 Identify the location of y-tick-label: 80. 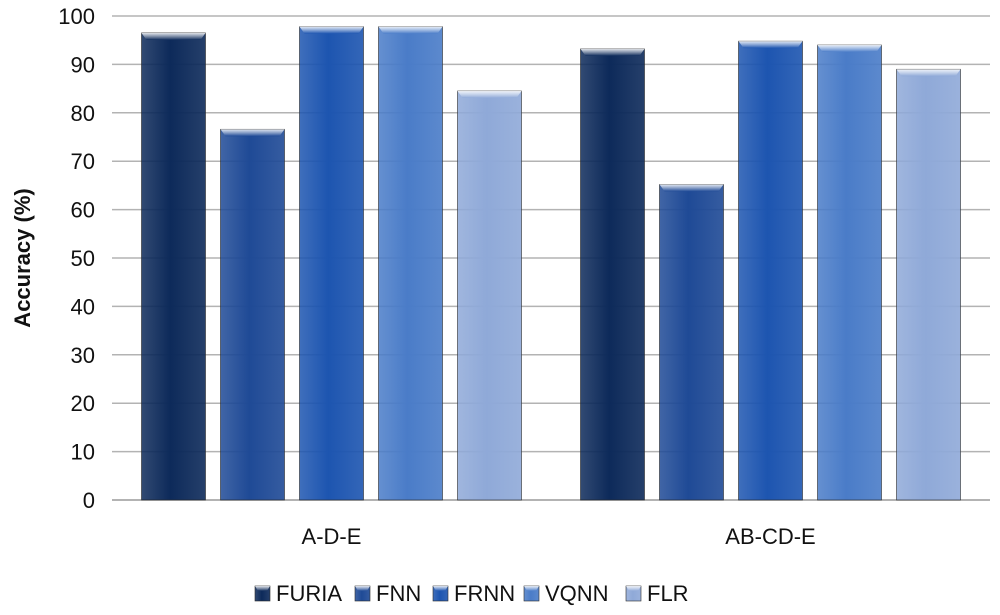
(83, 113).